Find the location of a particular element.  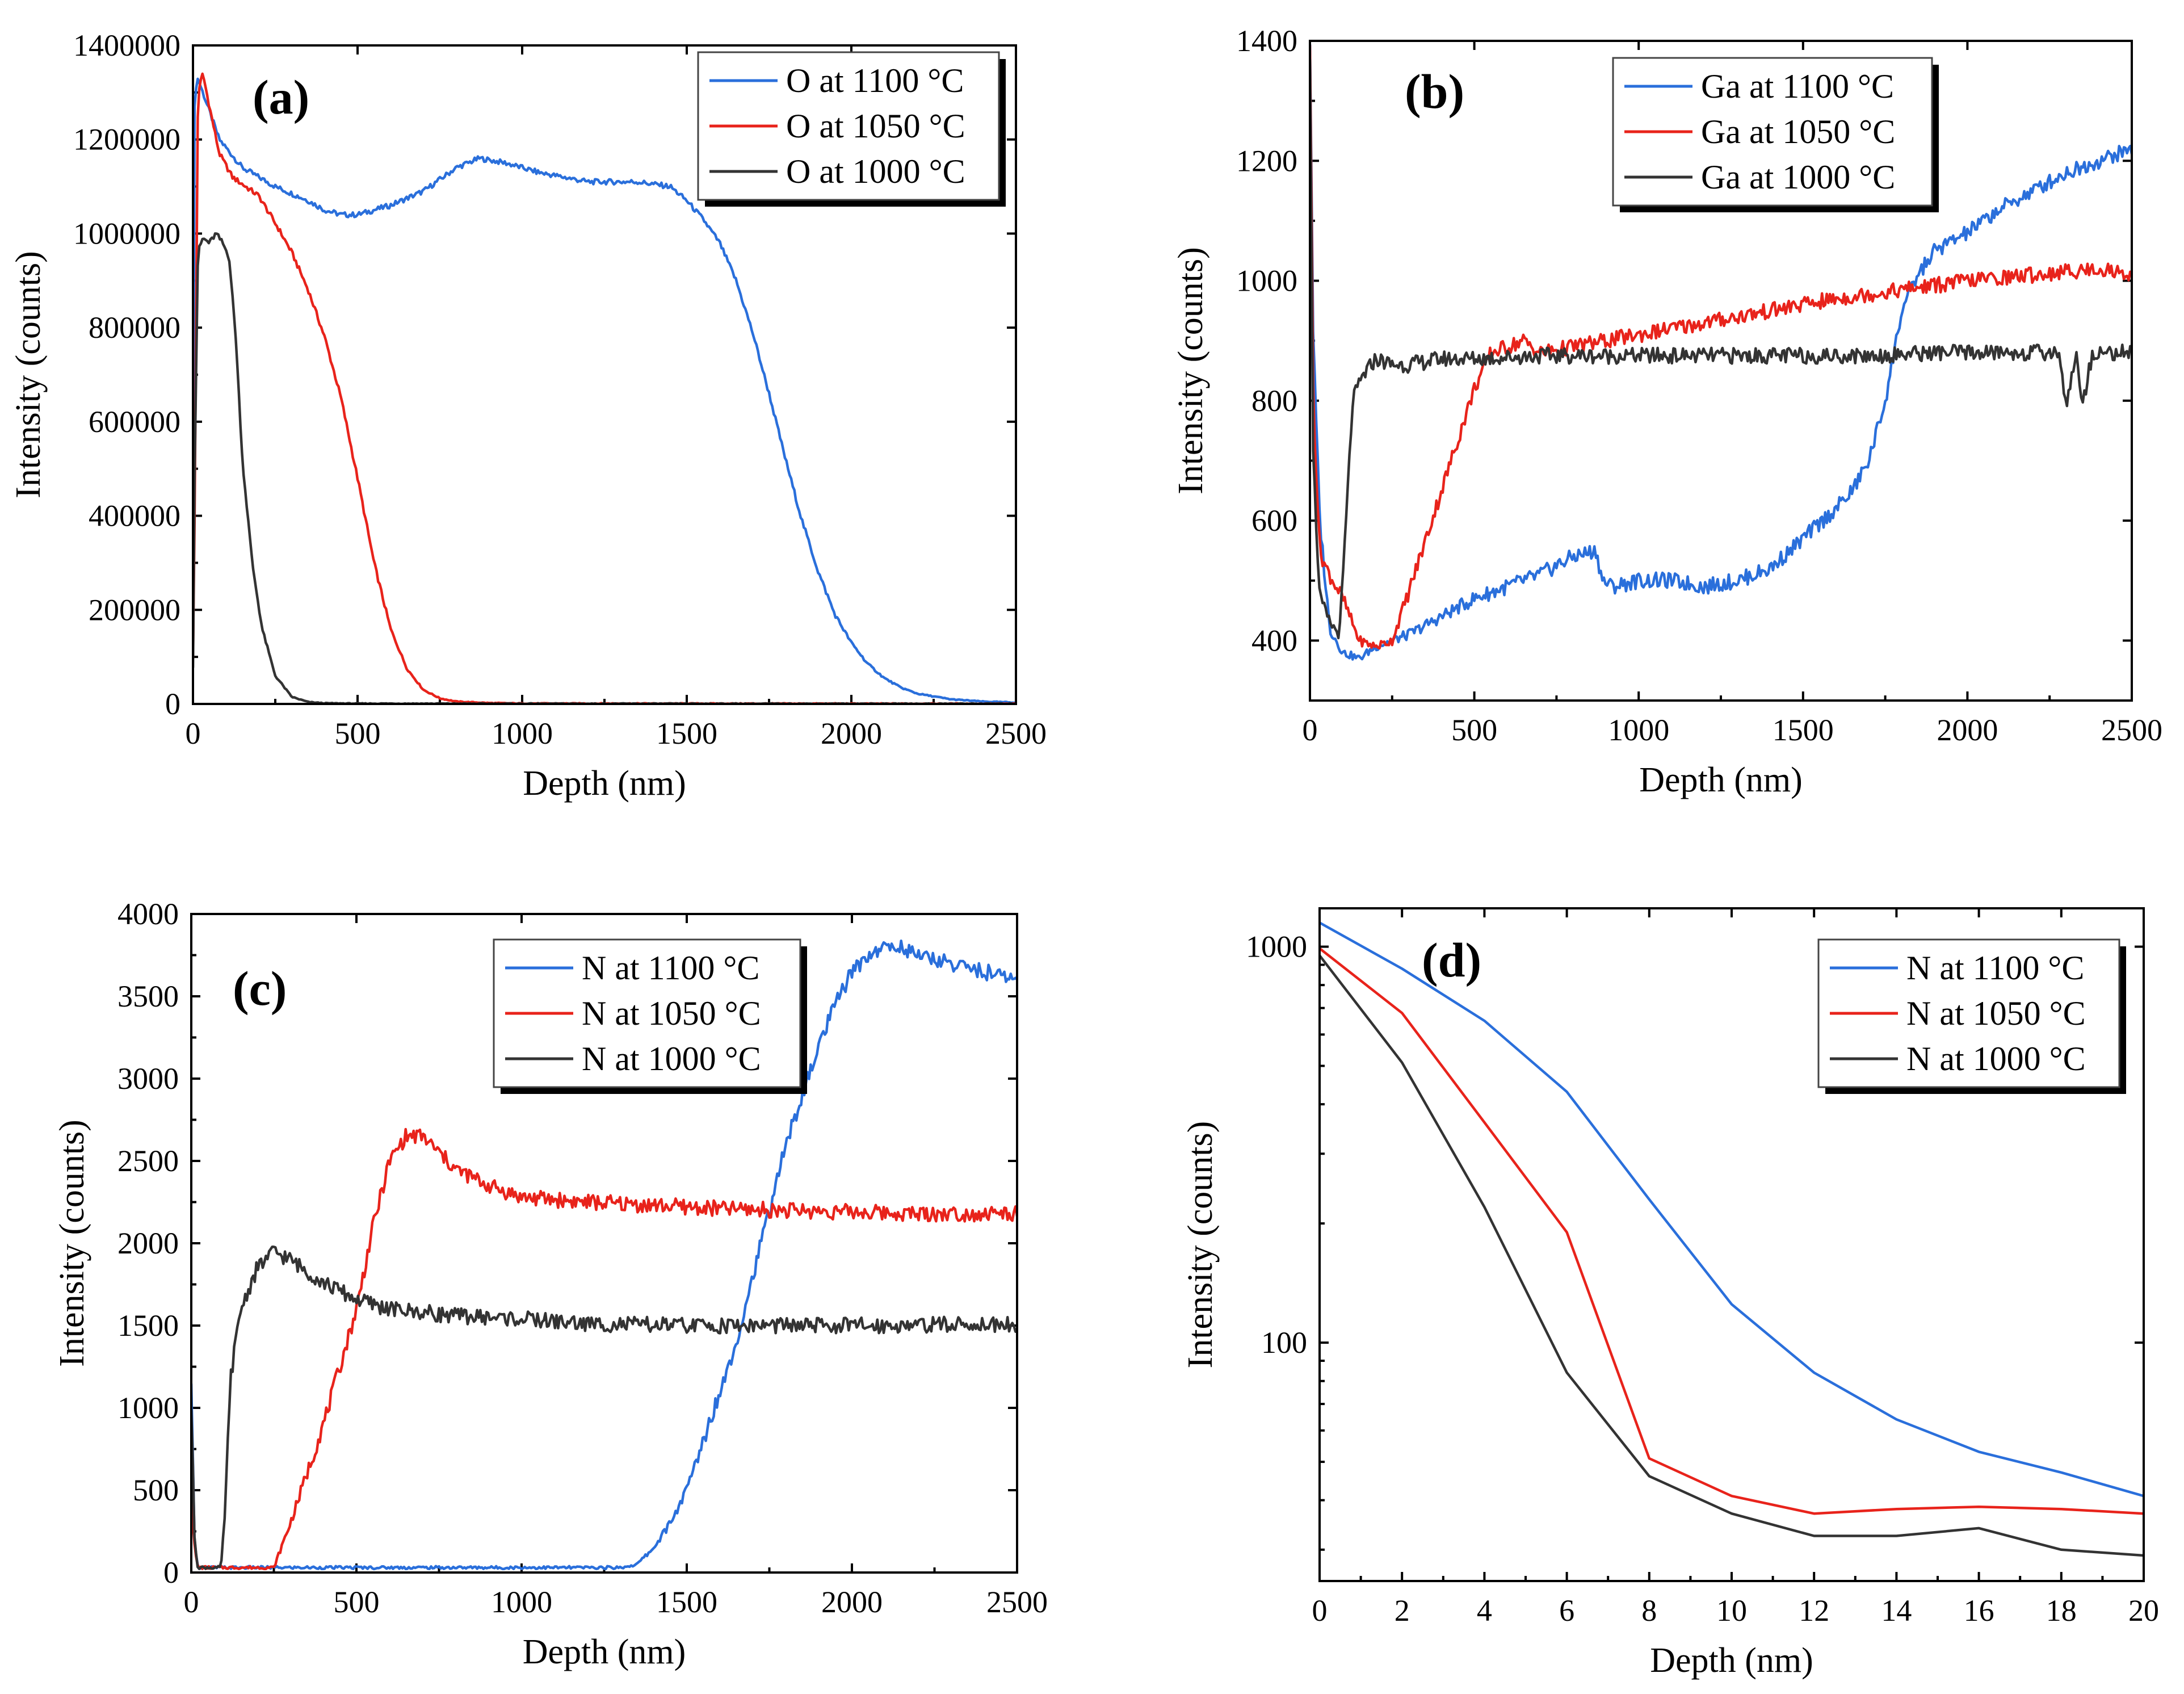

panel-c-axes-frame is located at coordinates (604, 1243).